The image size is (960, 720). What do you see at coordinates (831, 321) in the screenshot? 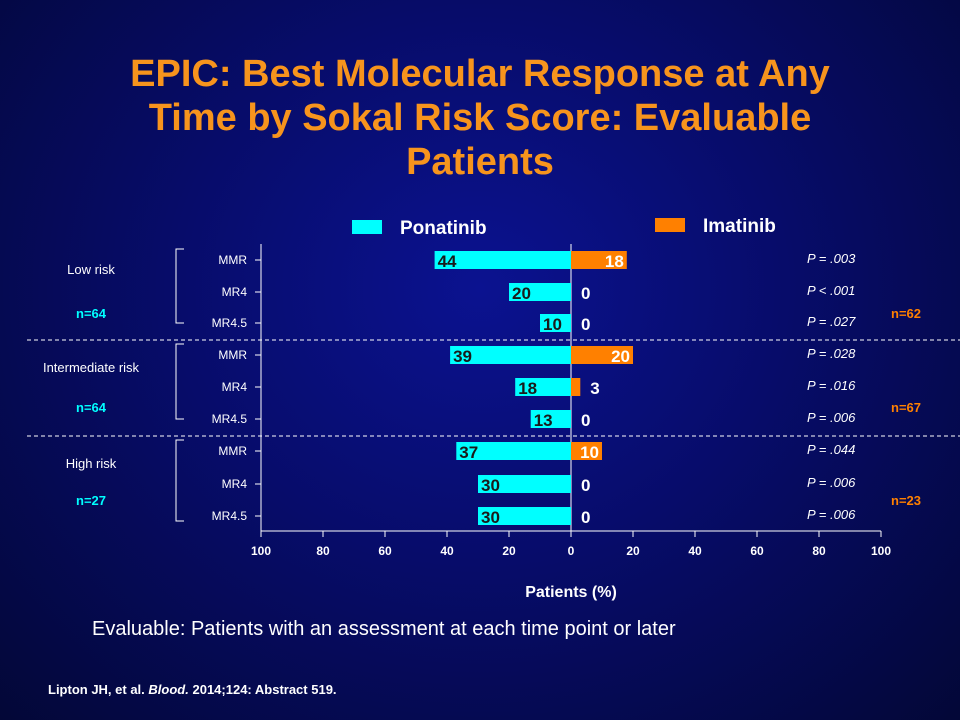
I see `p-value-label: P = .027` at bounding box center [831, 321].